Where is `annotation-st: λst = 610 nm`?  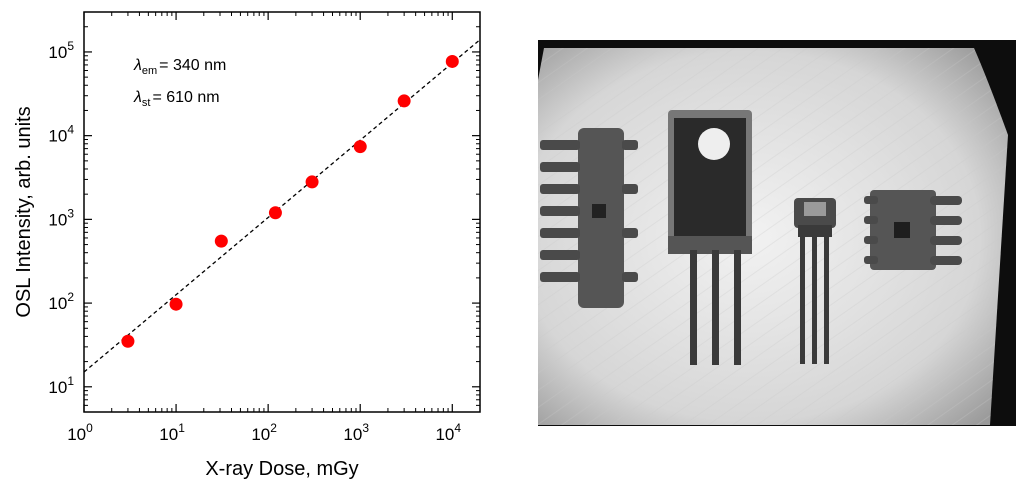
annotation-st: λst = 610 nm is located at coordinates (176, 99).